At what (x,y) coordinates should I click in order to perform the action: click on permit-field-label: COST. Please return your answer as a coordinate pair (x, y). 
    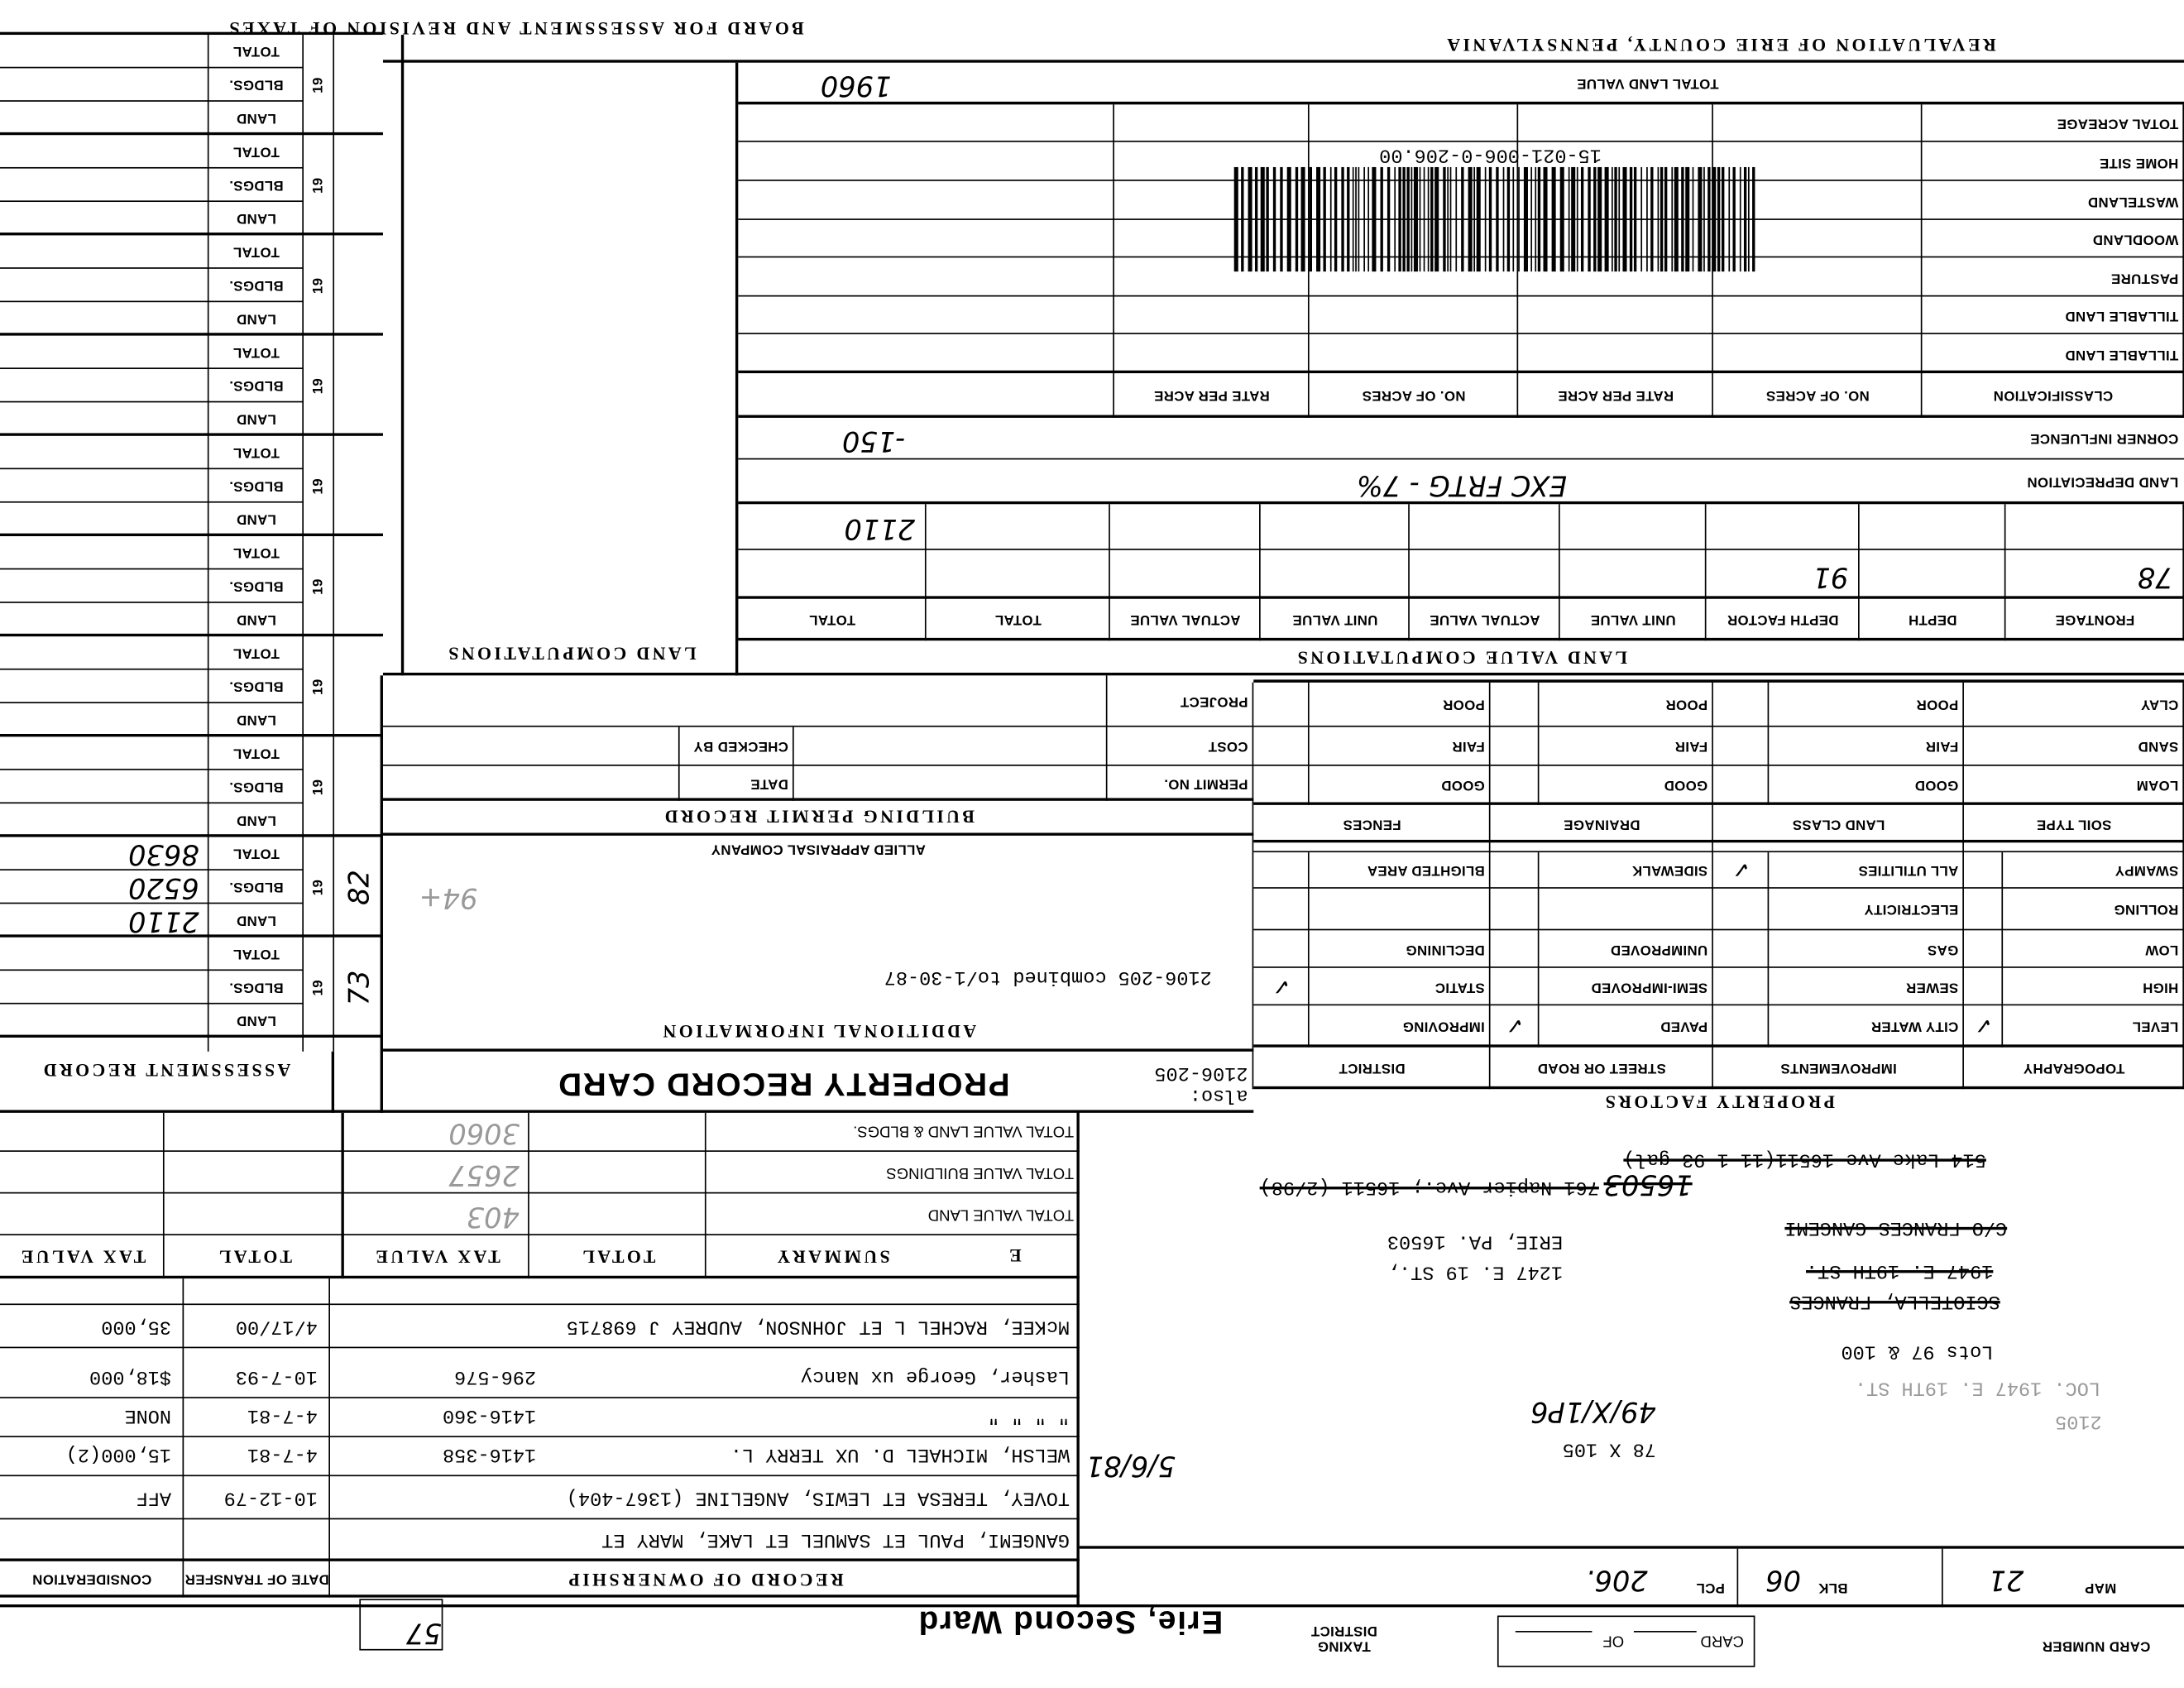
    Looking at the image, I should click on (1228, 746).